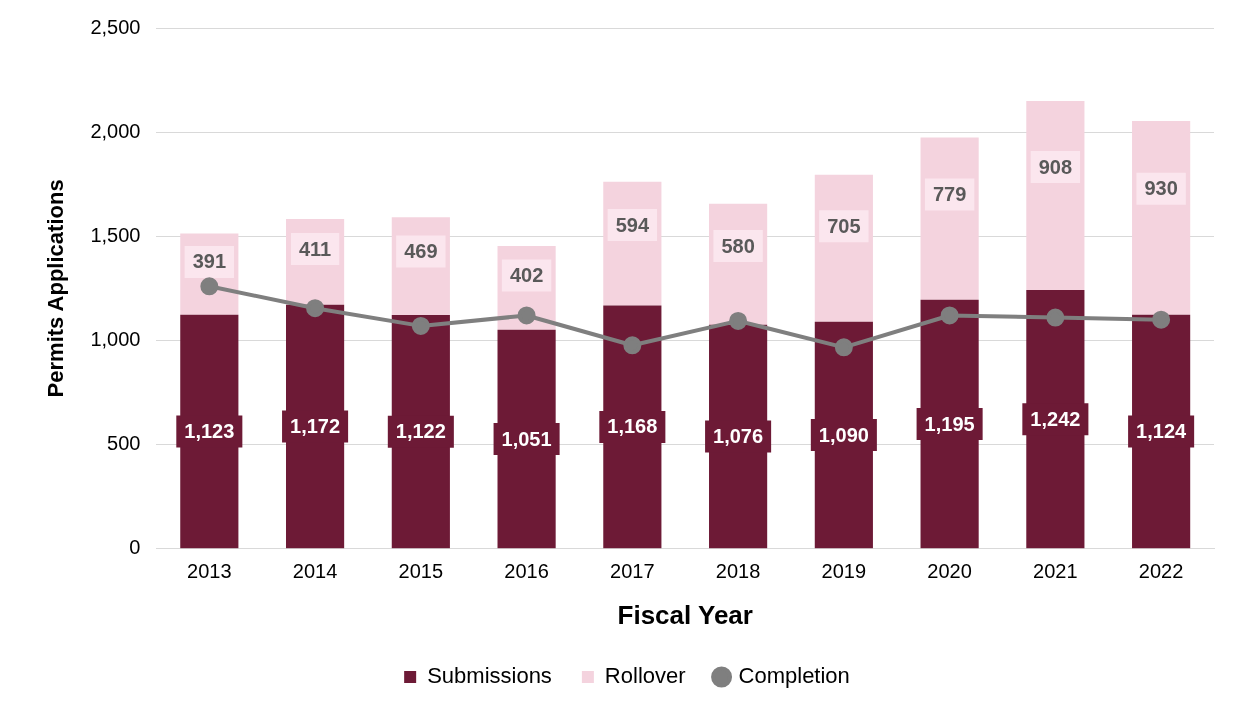  Describe the element at coordinates (1055, 418) in the screenshot. I see `data-label: 1,242` at that location.